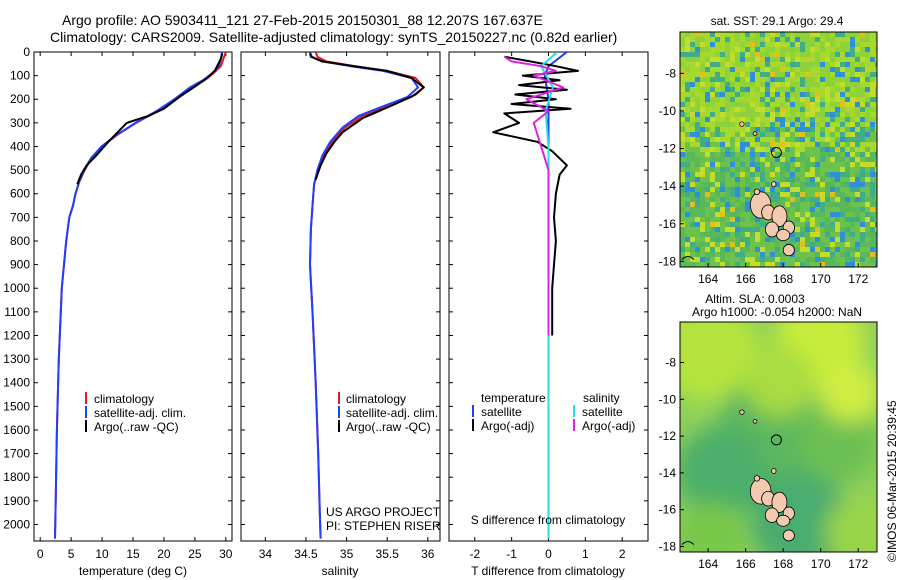  Describe the element at coordinates (602, 412) in the screenshot. I see `legend-label: satellite` at that location.